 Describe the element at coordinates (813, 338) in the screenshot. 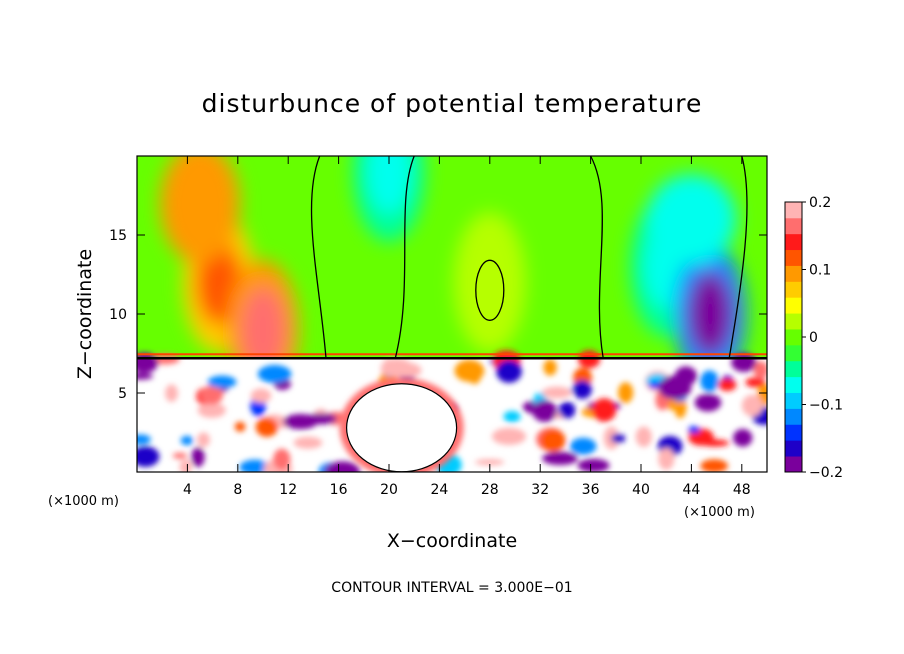

I see `colorbar-tick-label: 0` at that location.